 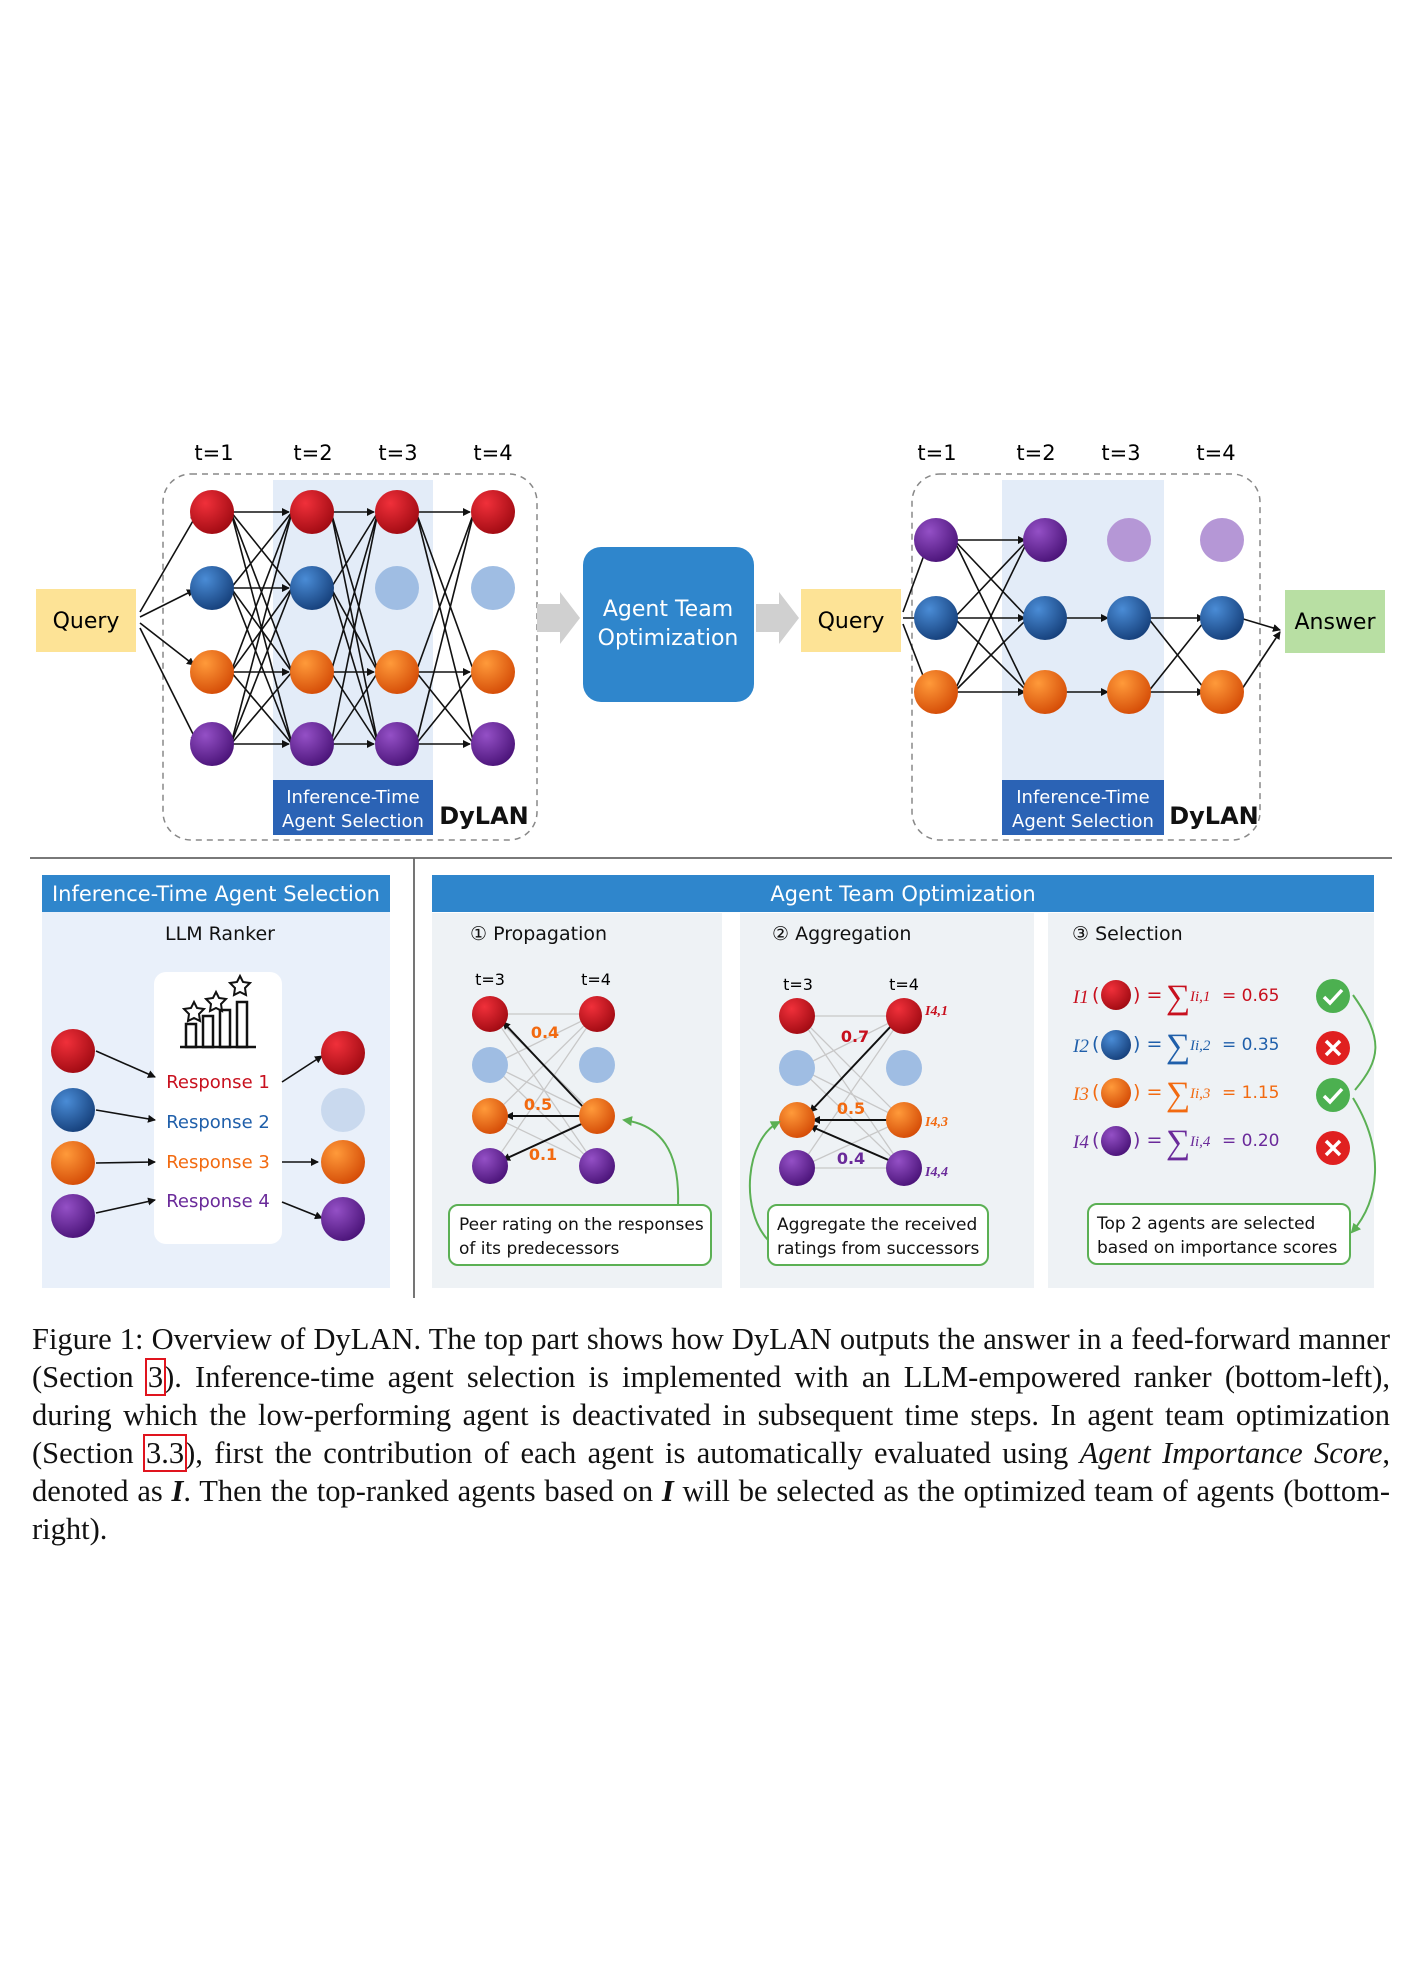 I want to click on importance-term: Ii,4, so click(x=1200, y=1142).